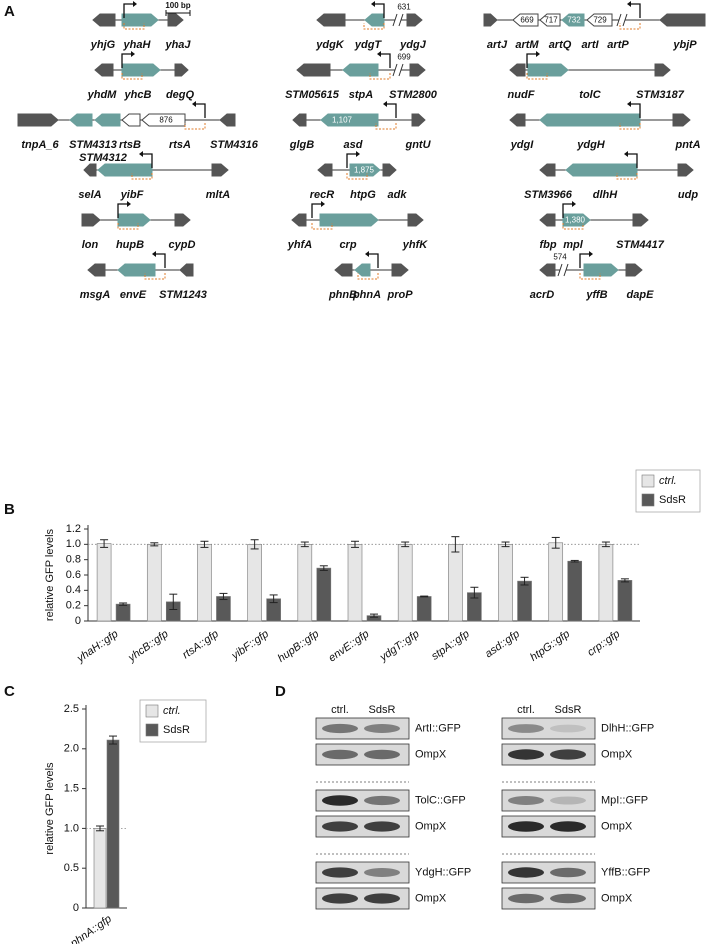 Image resolution: width=722 pixels, height=944 pixels. Describe the element at coordinates (440, 800) in the screenshot. I see `blot-label: TolC::GFP` at that location.